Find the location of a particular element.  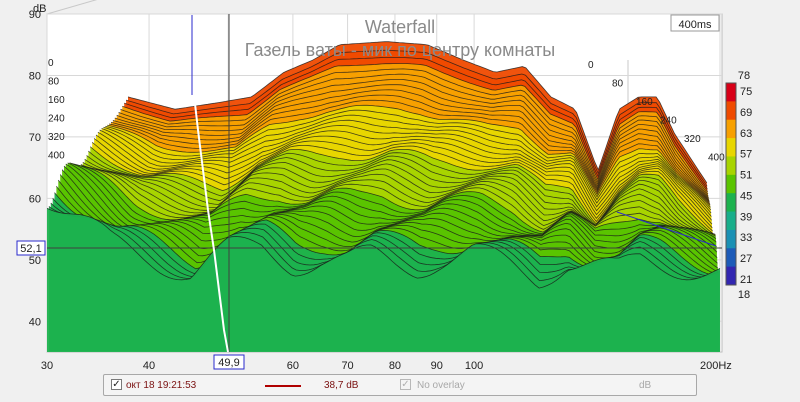

legend-value: 38,7 dB is located at coordinates (341, 385).